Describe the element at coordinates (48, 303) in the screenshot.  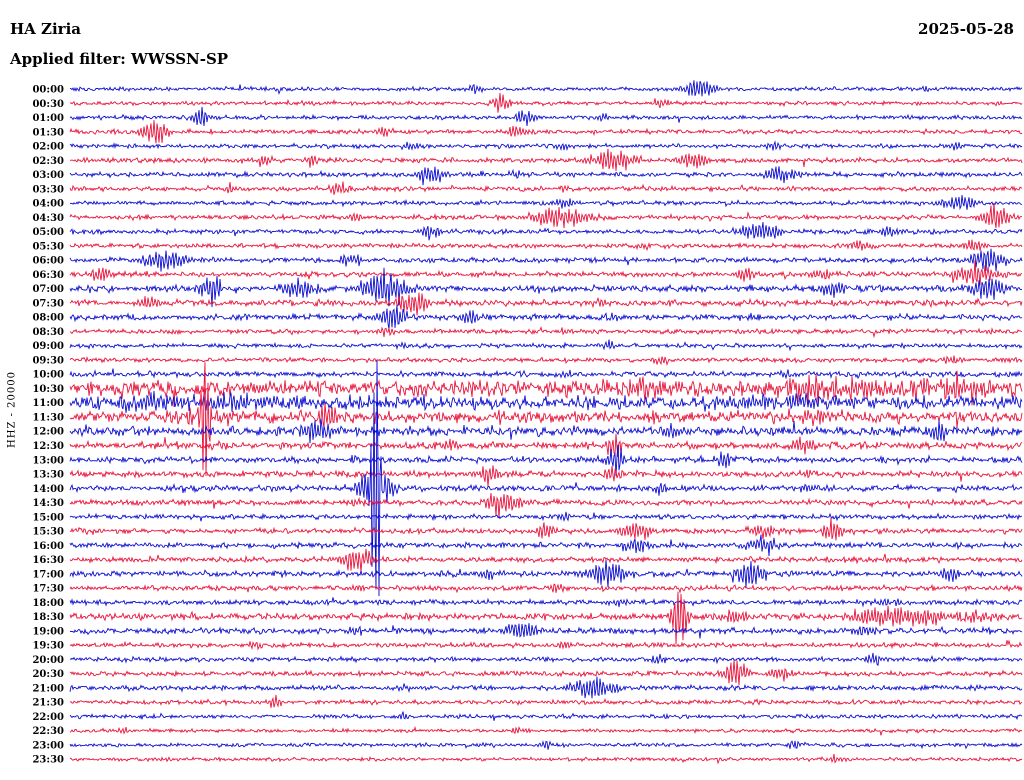
I see `time-label: 07:30` at that location.